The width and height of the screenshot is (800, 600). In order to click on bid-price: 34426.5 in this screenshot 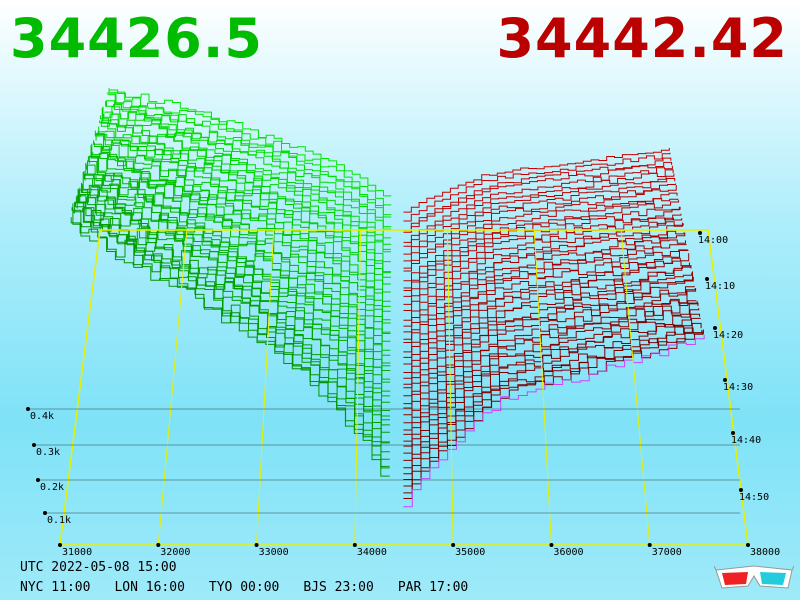, I will do `click(136, 38)`.